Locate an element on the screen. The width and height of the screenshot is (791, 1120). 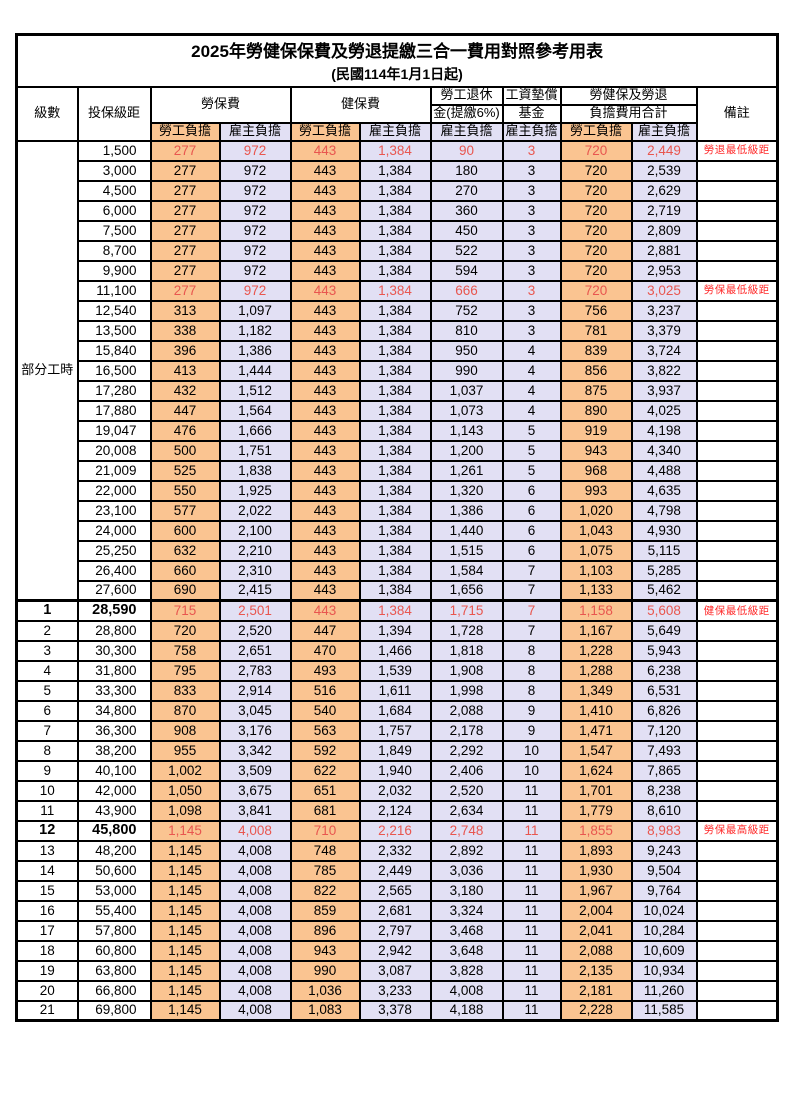
col-header-pension-line1: 勞工退休 is located at coordinates (466, 95).